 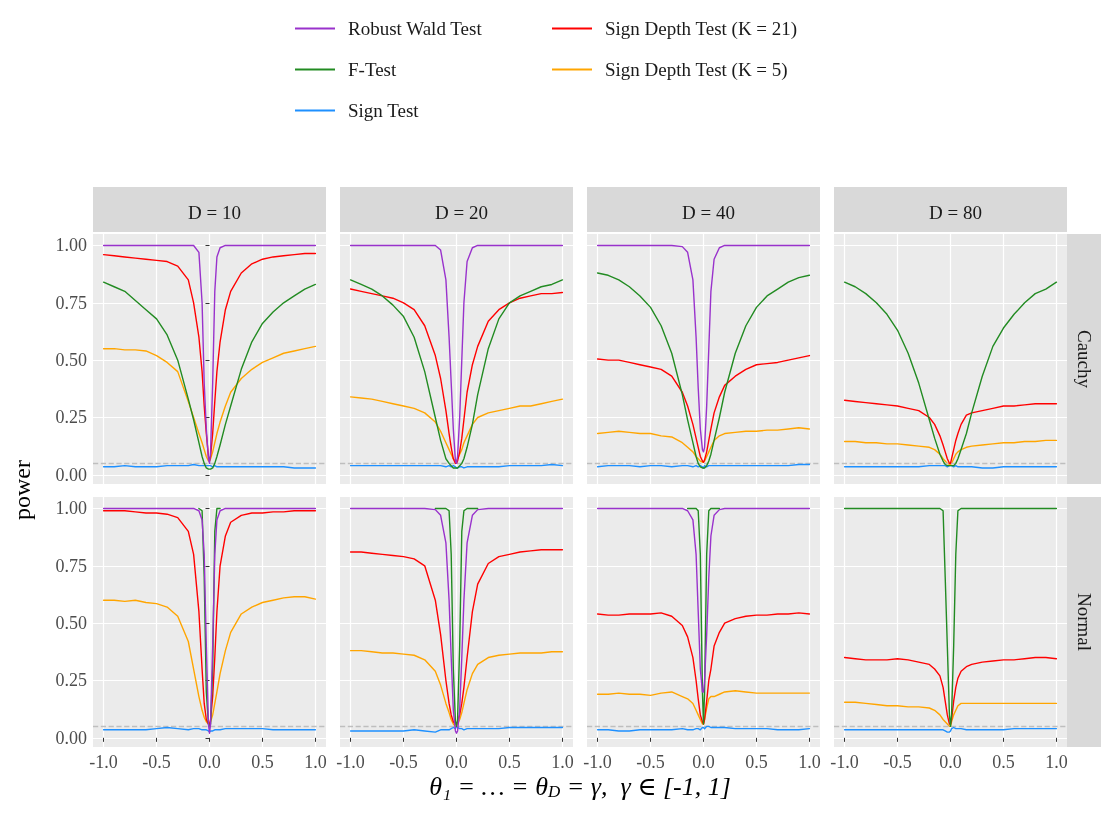 What do you see at coordinates (372, 69) in the screenshot?
I see `legend-label: F-Test` at bounding box center [372, 69].